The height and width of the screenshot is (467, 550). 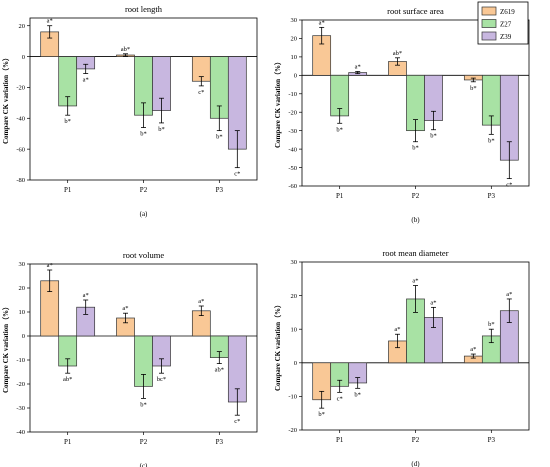 I want to click on chart-title: root length, so click(x=144, y=9).